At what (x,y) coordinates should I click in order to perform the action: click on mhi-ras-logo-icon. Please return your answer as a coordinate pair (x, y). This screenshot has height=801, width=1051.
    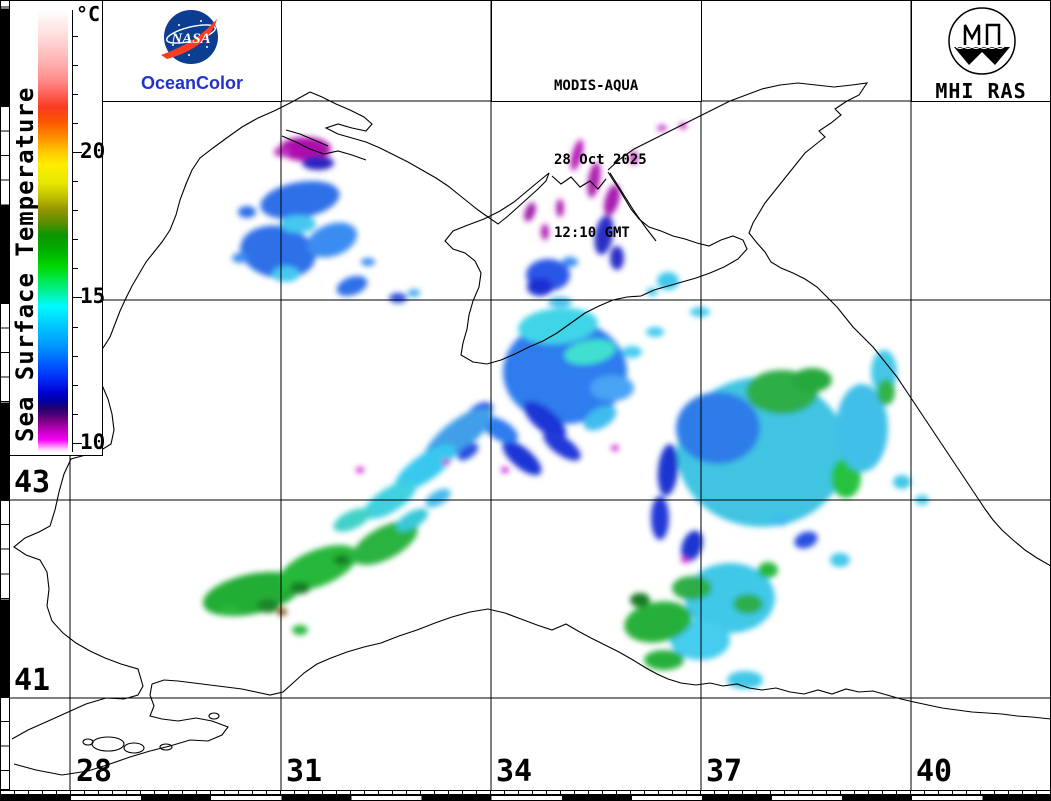
    Looking at the image, I should click on (982, 41).